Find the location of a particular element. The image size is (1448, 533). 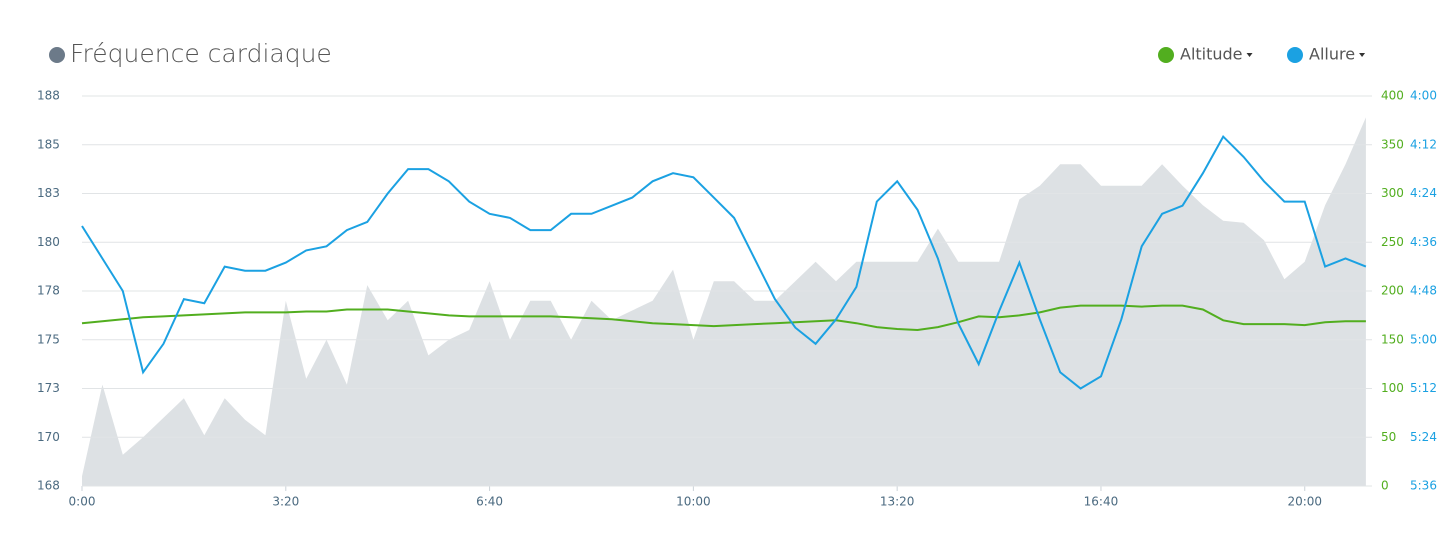

y-tick-label: 183 is located at coordinates (48, 193).